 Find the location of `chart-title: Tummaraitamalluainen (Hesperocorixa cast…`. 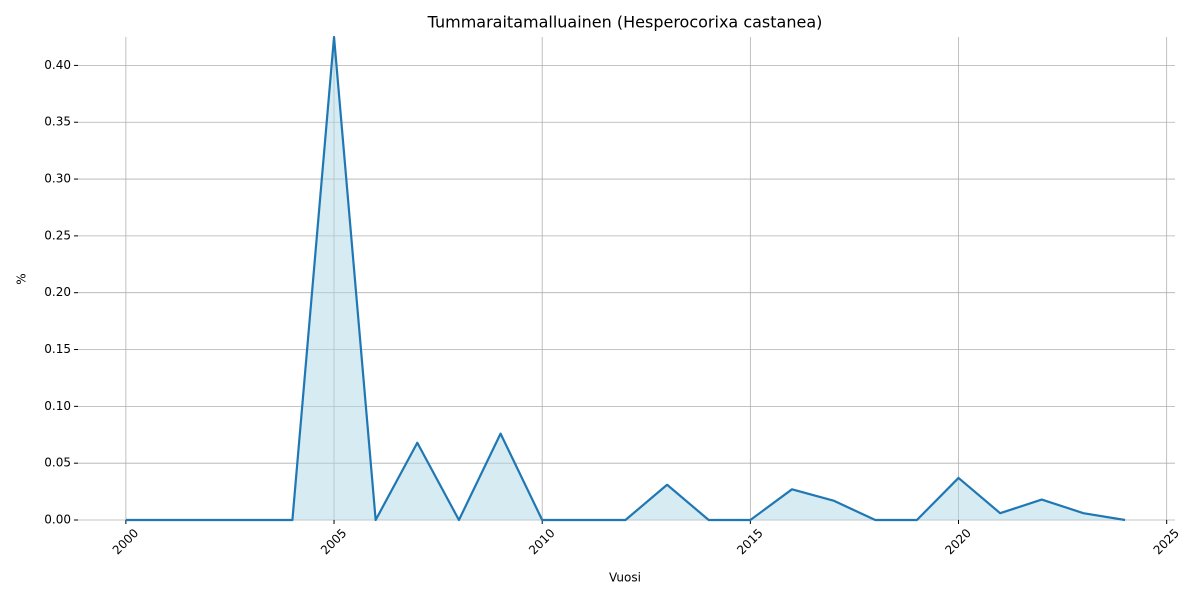

chart-title: Tummaraitamalluainen (Hesperocorixa cast… is located at coordinates (625, 22).